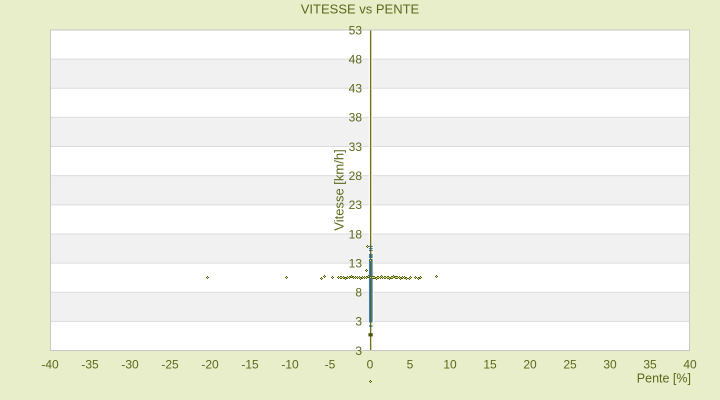 The image size is (720, 400). What do you see at coordinates (90, 365) in the screenshot?
I see `svg-text: -35` at bounding box center [90, 365].